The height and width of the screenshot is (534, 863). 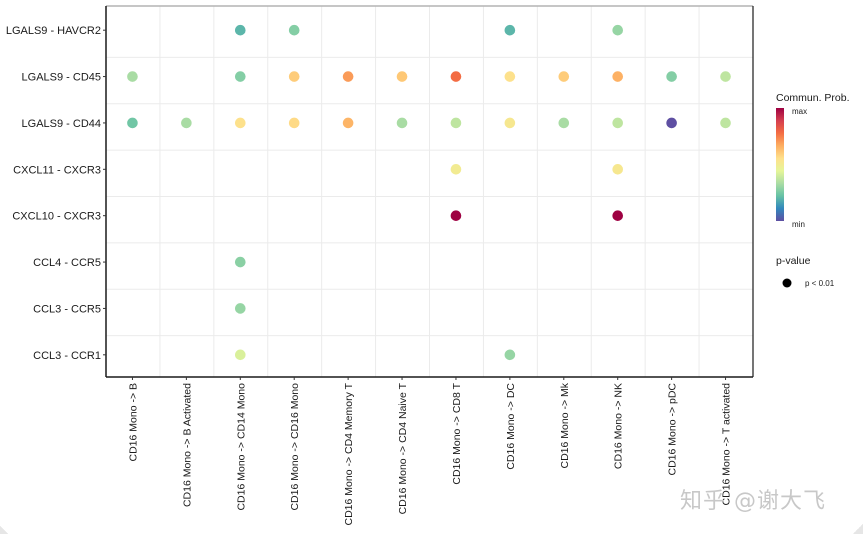 What do you see at coordinates (187, 445) in the screenshot?
I see `x-tick-label: CD16 Mono -> B Activated` at bounding box center [187, 445].